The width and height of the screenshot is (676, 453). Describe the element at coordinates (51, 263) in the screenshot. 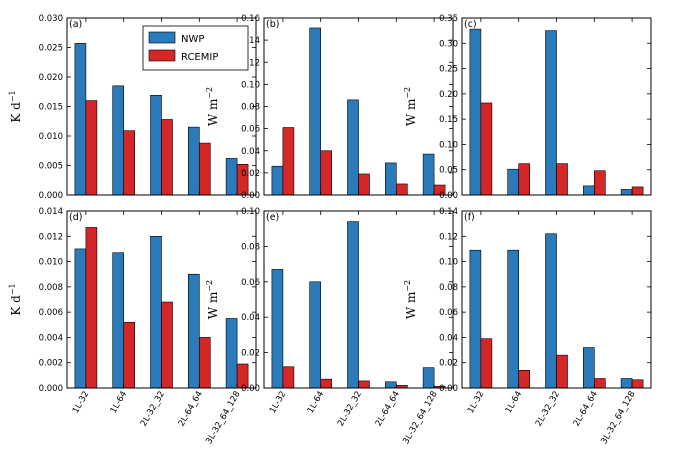

I see `y-tick-label: 0.010` at that location.